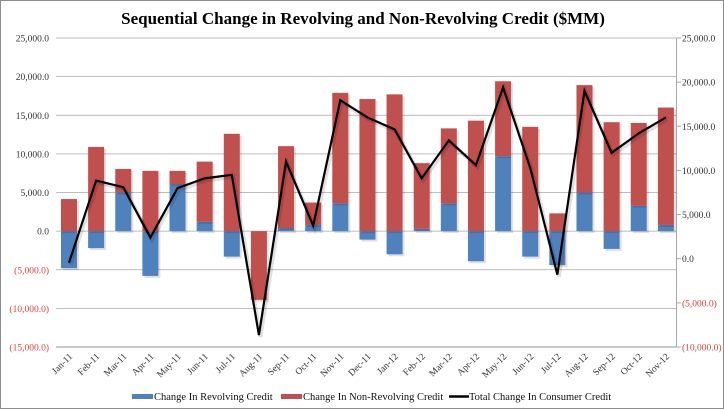  Describe the element at coordinates (291, 396) in the screenshot. I see `legend-swatch-non-revolving` at that location.